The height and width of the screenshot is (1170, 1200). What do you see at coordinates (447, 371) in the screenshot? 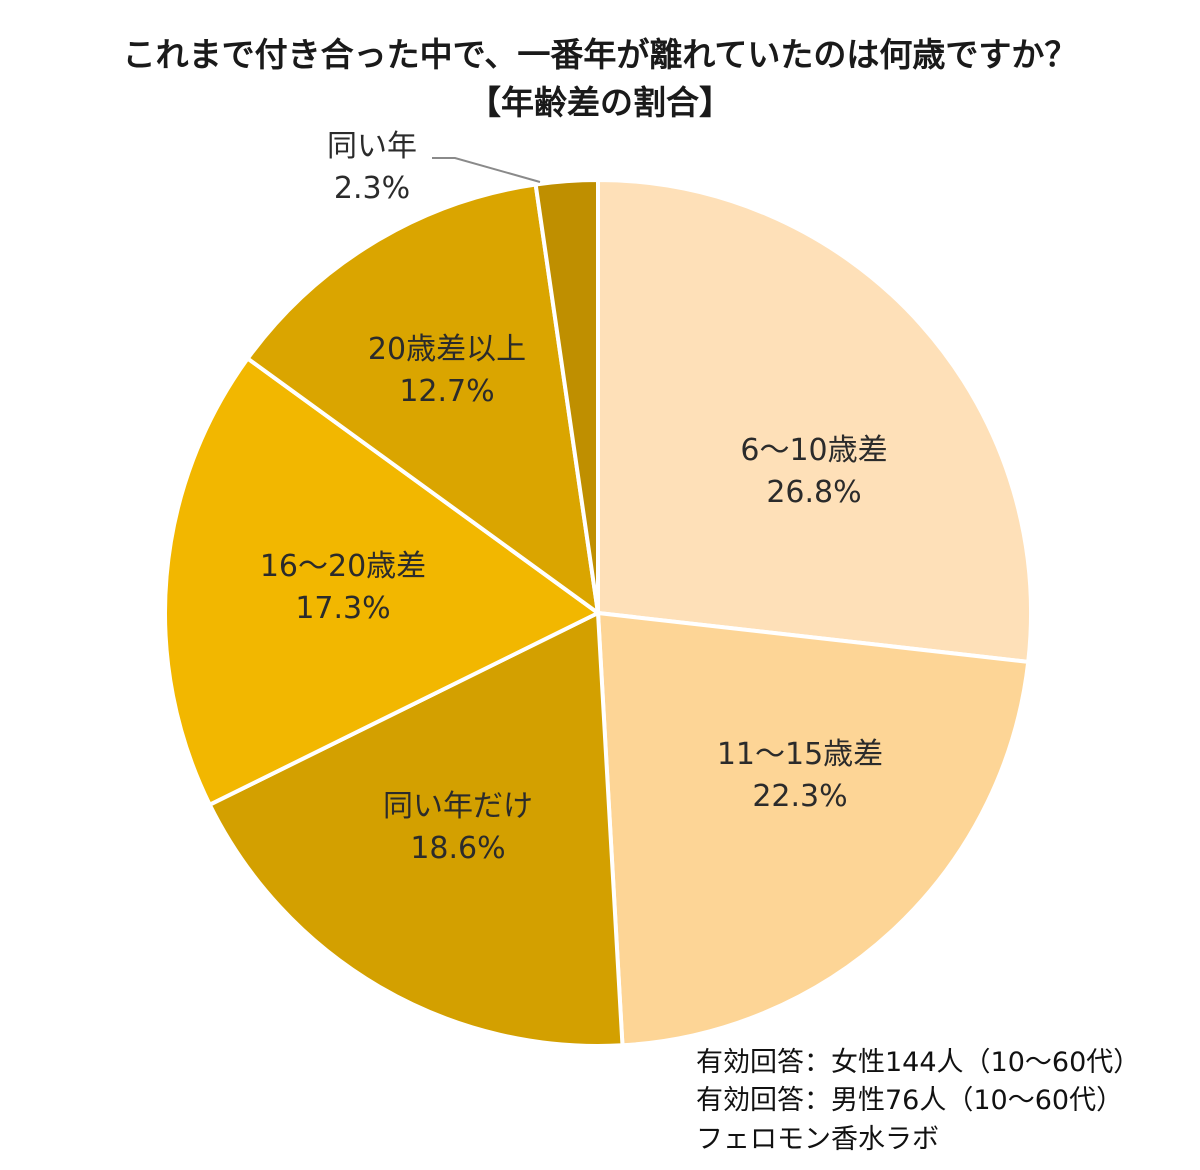
I see `slice-label-20-plus: 20歳差以上 12.7%` at bounding box center [447, 371].